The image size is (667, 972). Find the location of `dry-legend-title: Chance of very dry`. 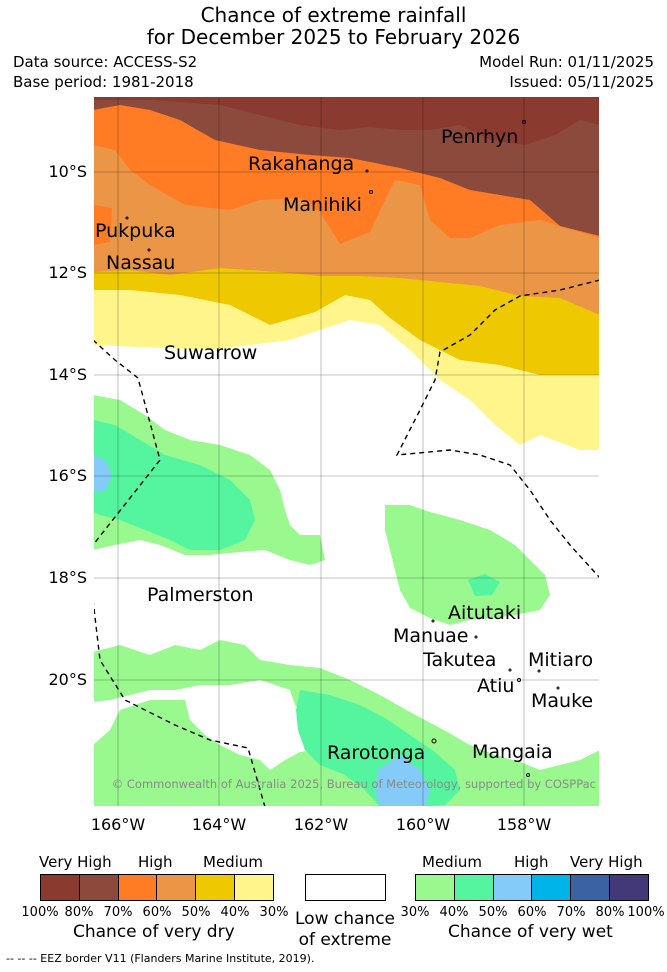

dry-legend-title: Chance of very dry is located at coordinates (154, 932).